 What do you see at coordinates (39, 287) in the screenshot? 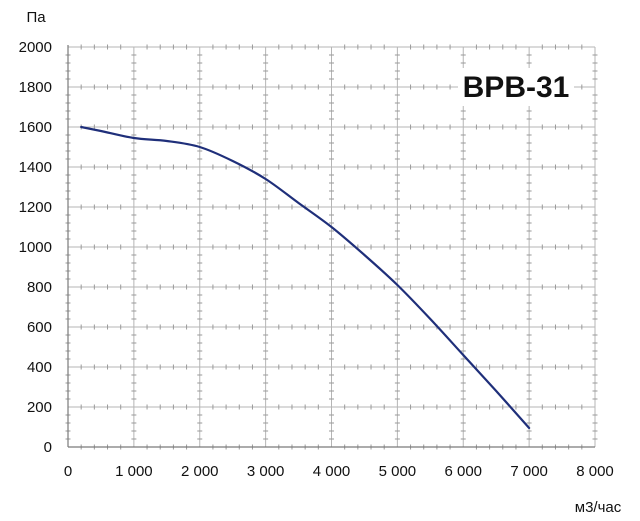
I see `y-tick-label: 800` at bounding box center [39, 287].